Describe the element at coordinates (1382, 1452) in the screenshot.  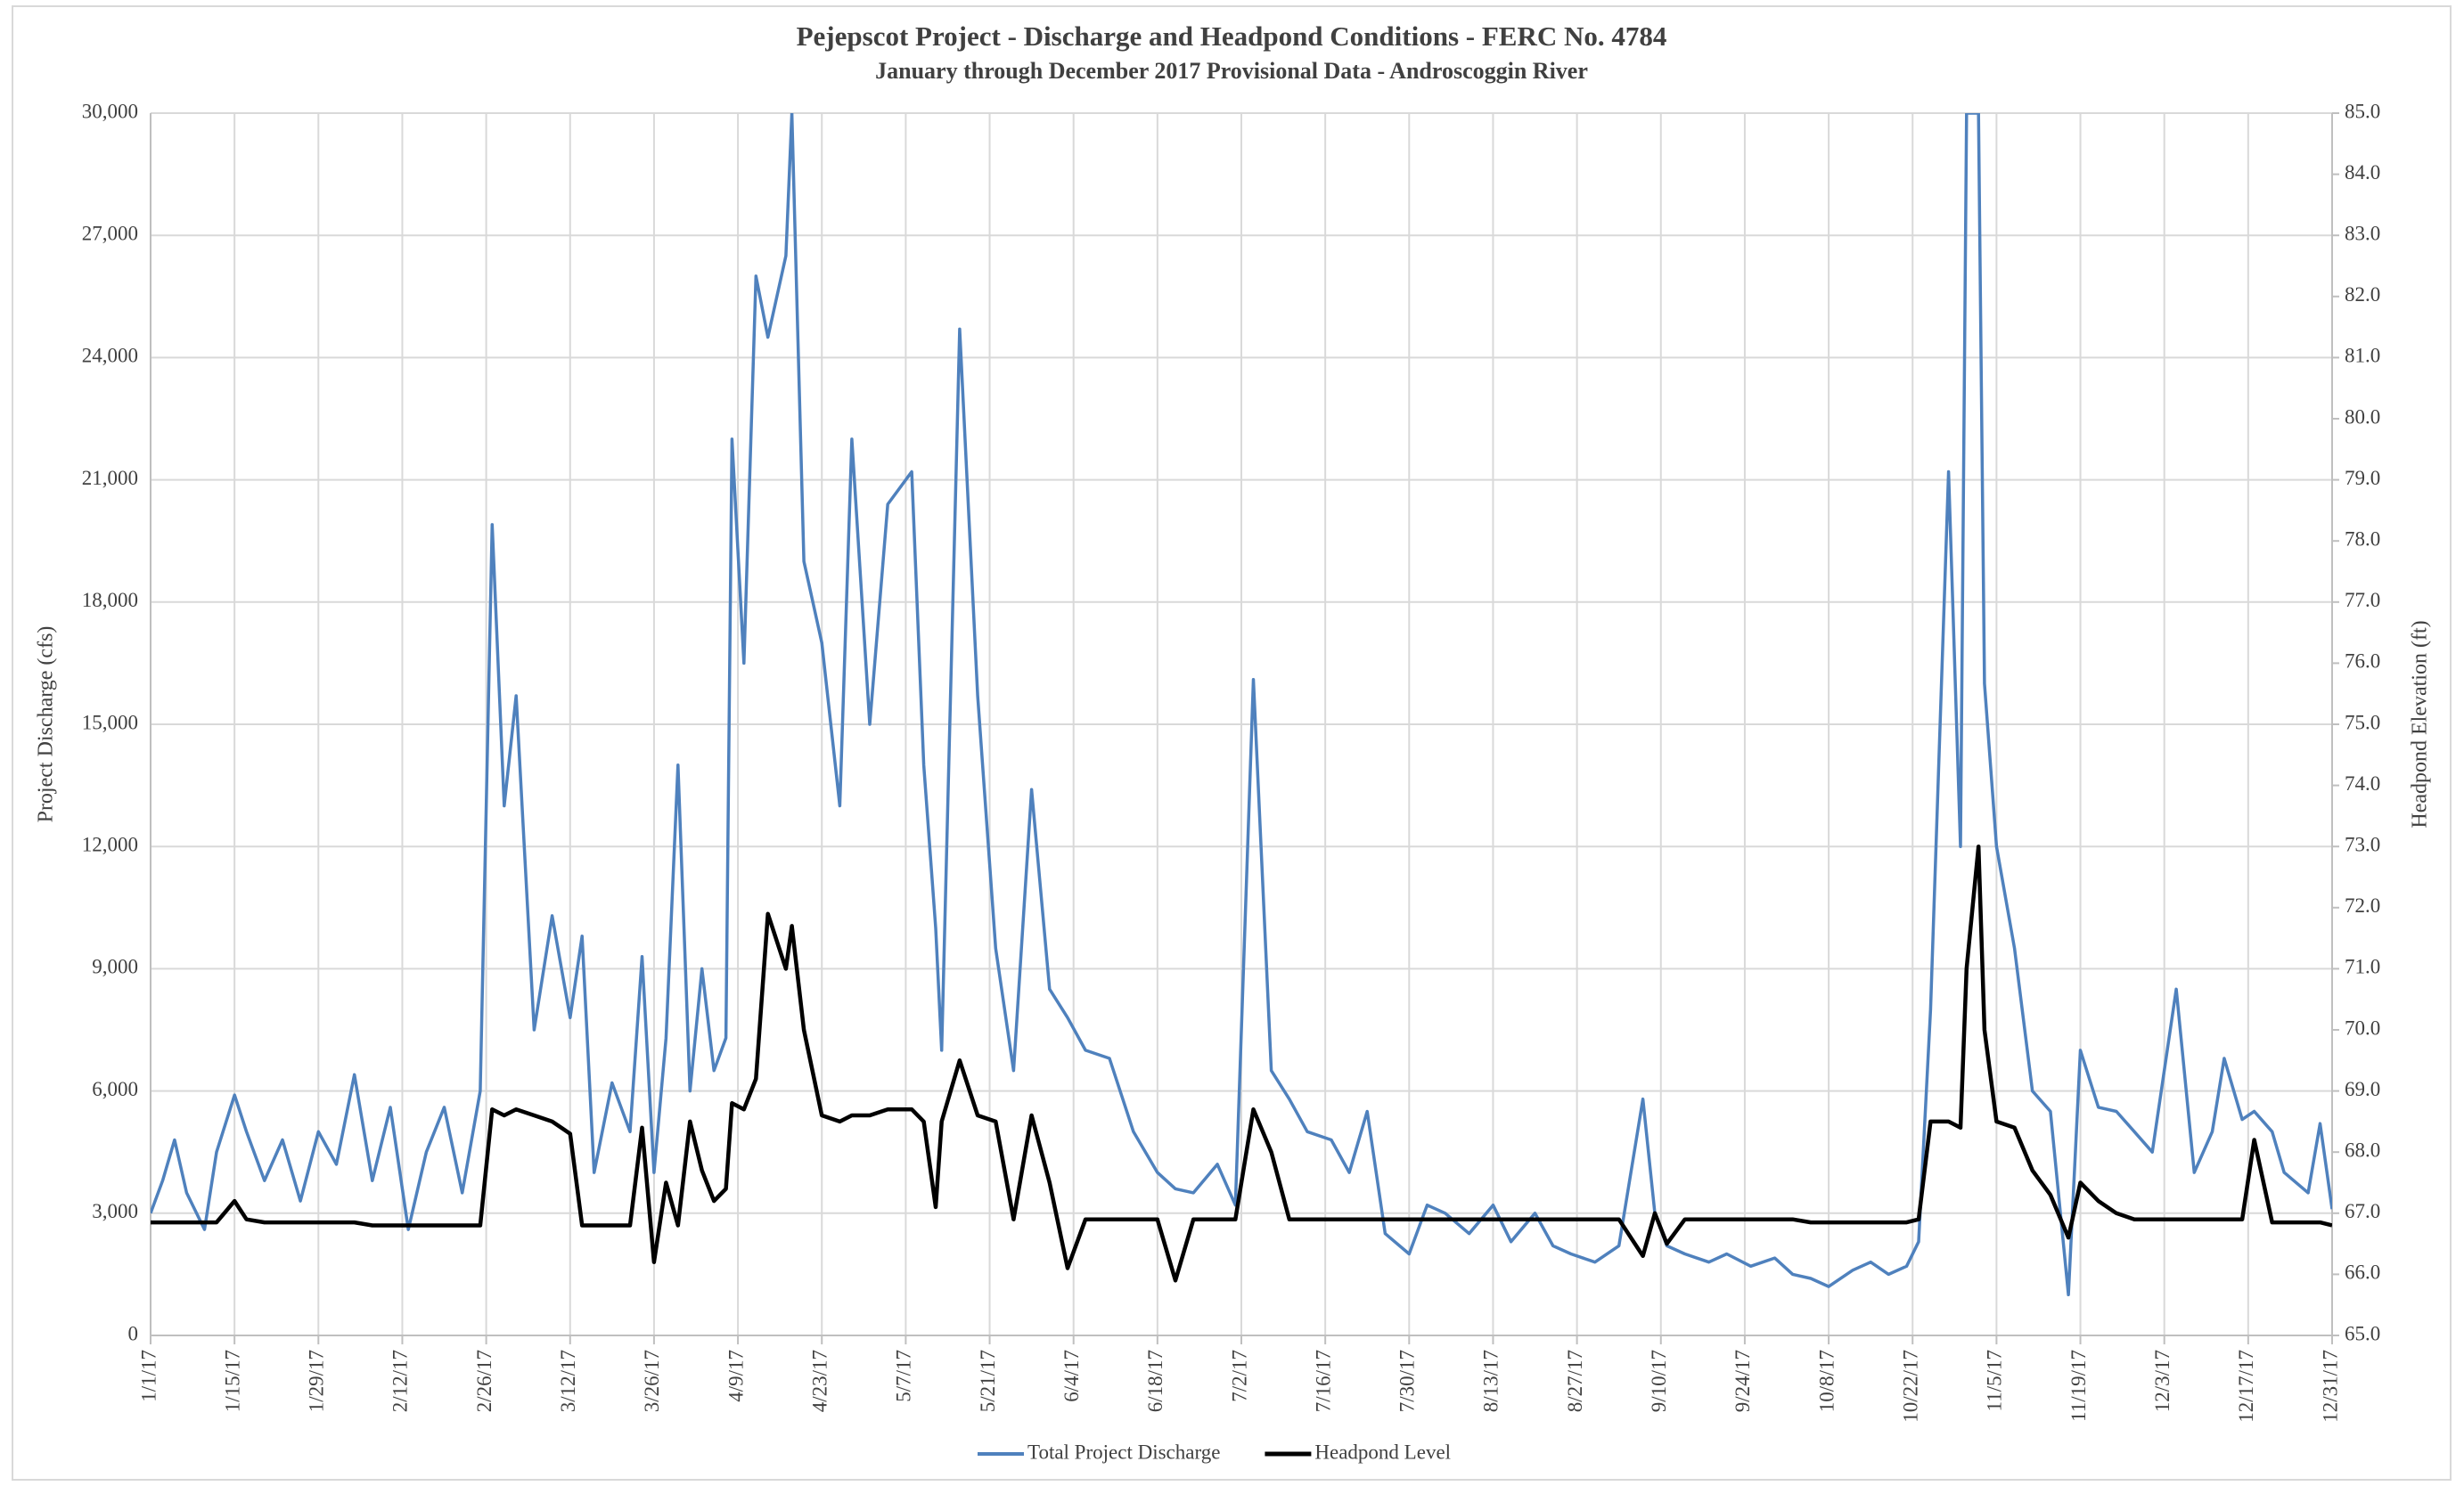
I see `legend-label: Headpond Level` at that location.